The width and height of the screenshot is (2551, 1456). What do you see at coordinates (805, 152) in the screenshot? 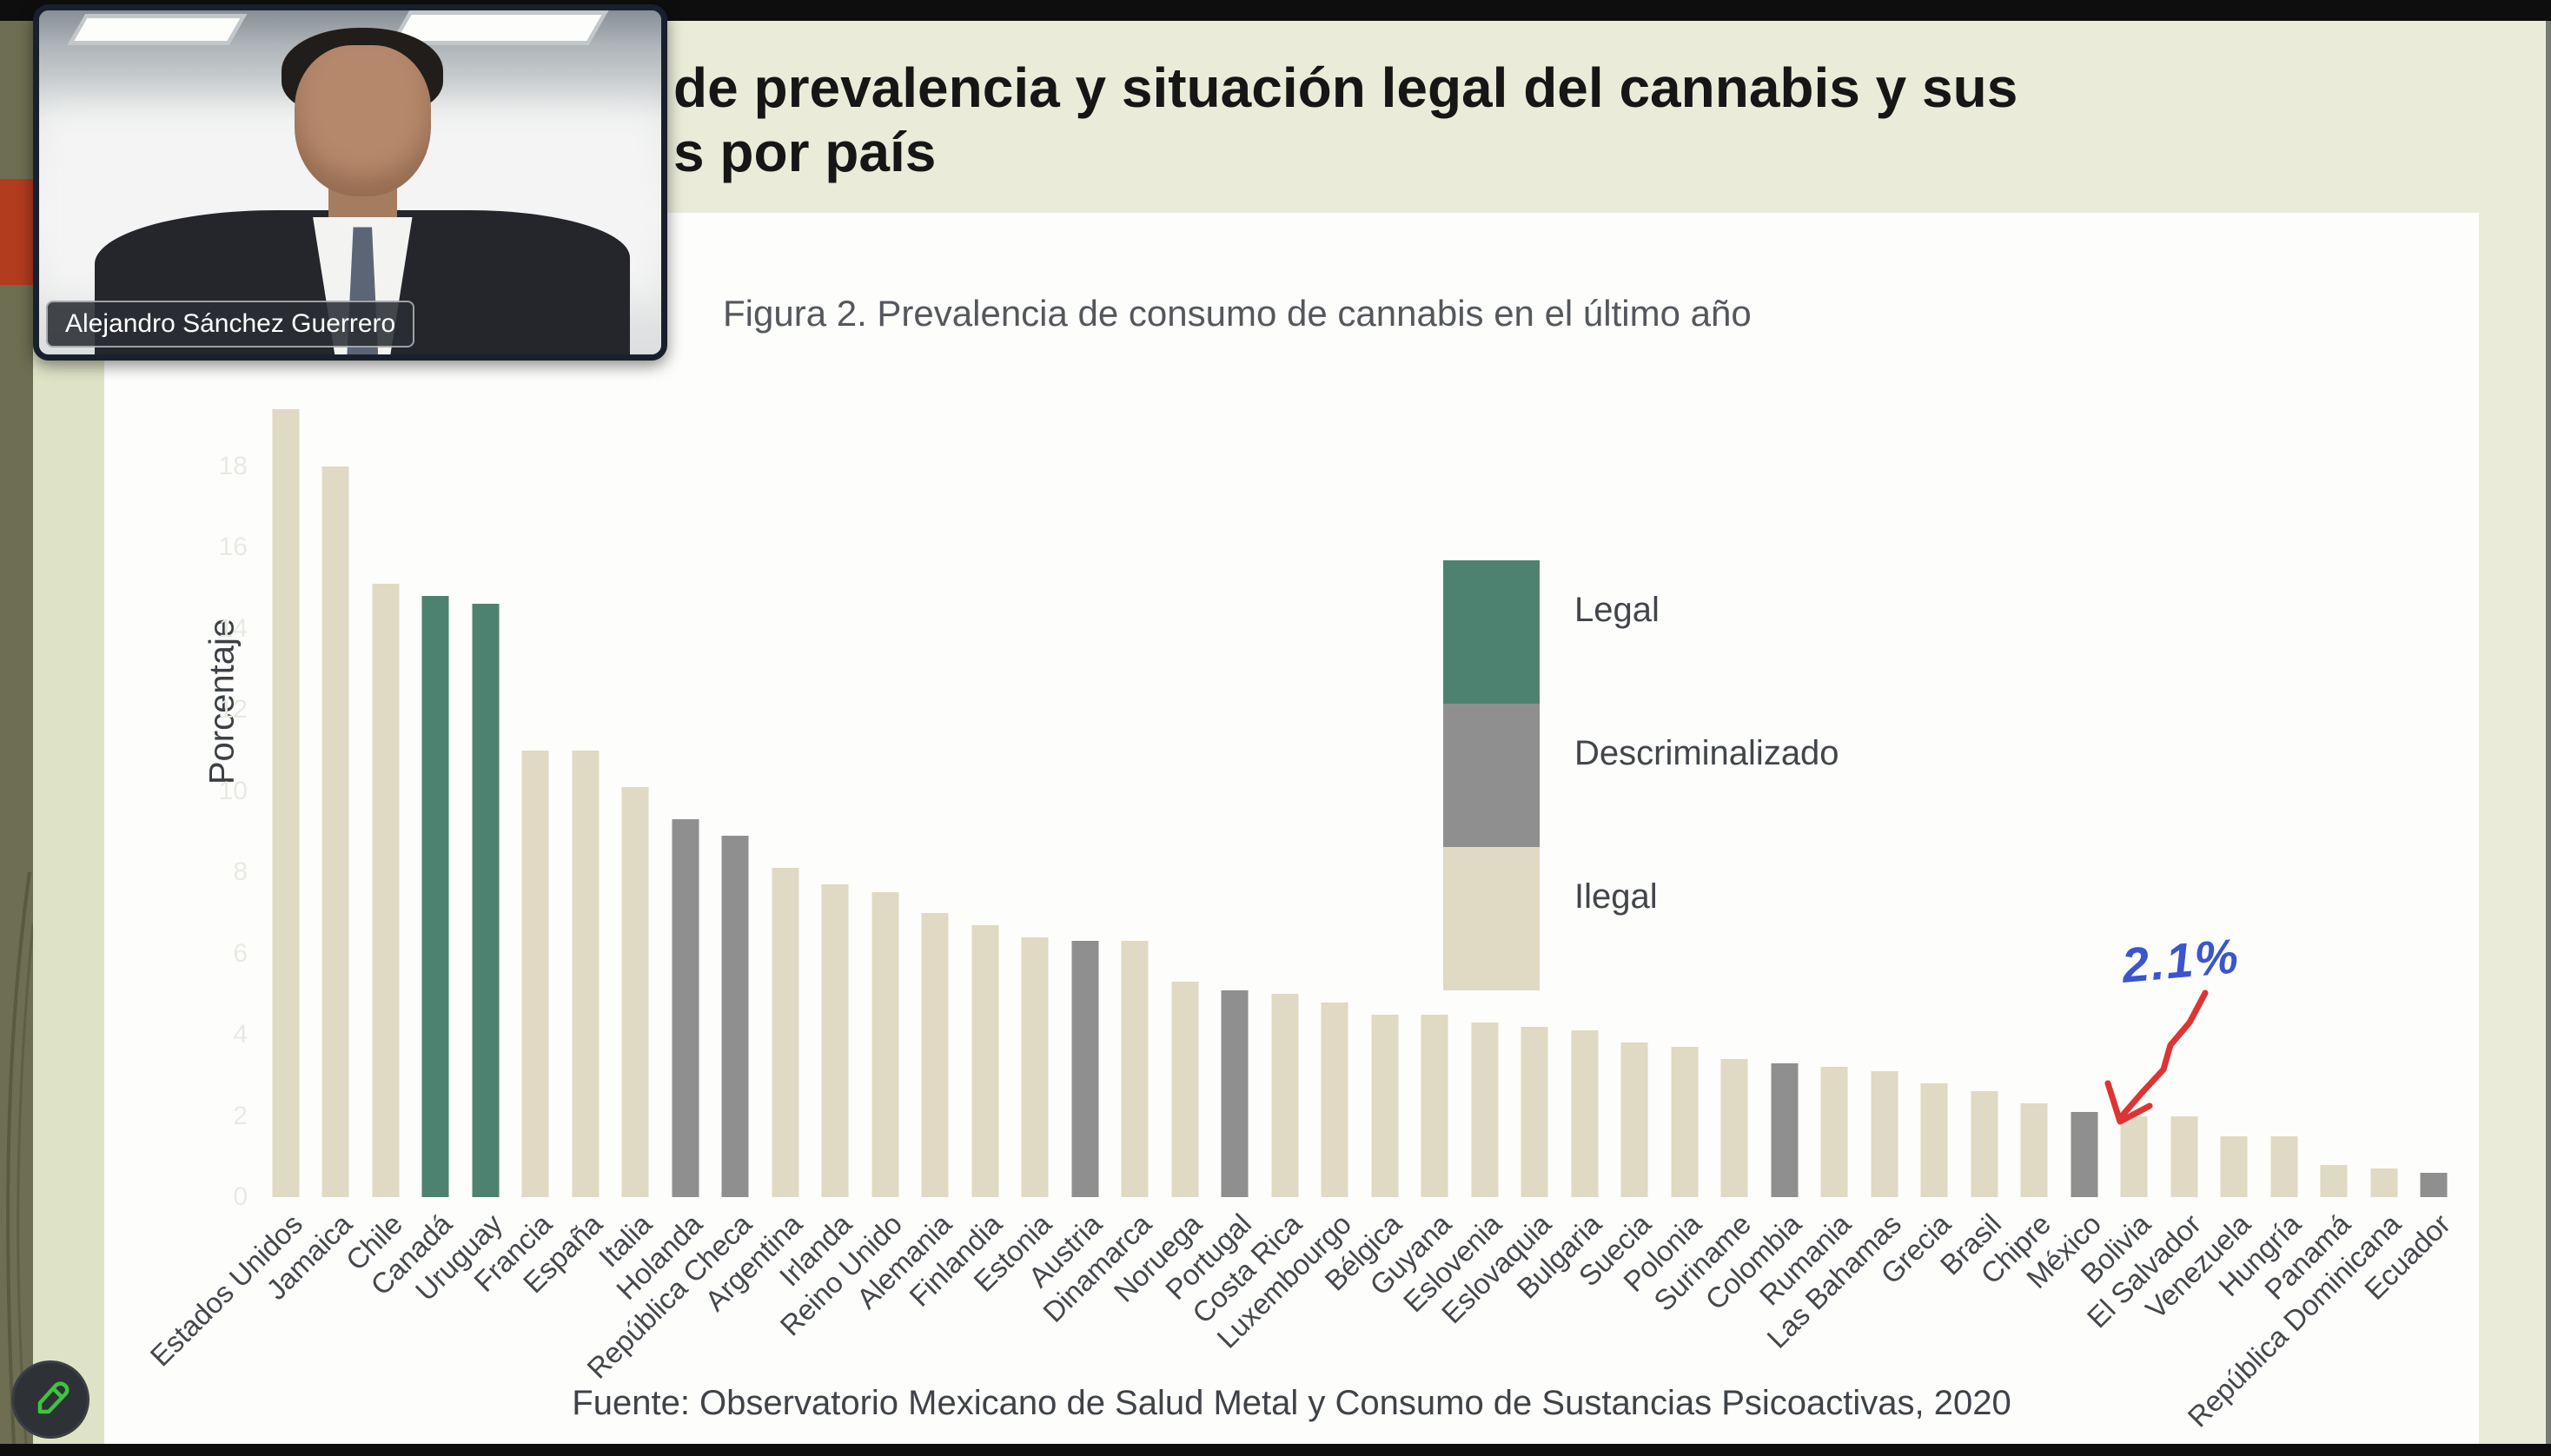
I see `slide-title-line2: s por país` at bounding box center [805, 152].